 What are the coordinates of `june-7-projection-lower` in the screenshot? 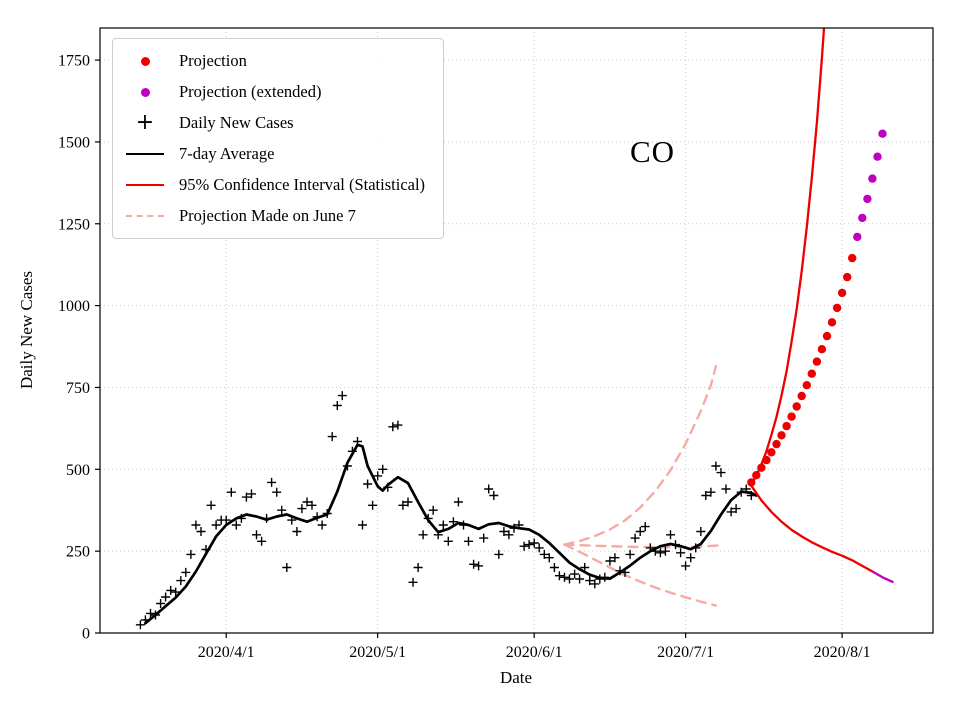 It's located at (640, 575).